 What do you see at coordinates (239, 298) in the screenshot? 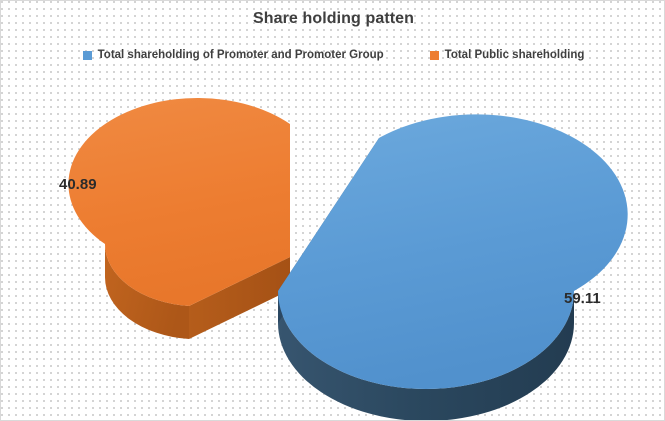
I see `pie-slice-public-side-front` at bounding box center [239, 298].